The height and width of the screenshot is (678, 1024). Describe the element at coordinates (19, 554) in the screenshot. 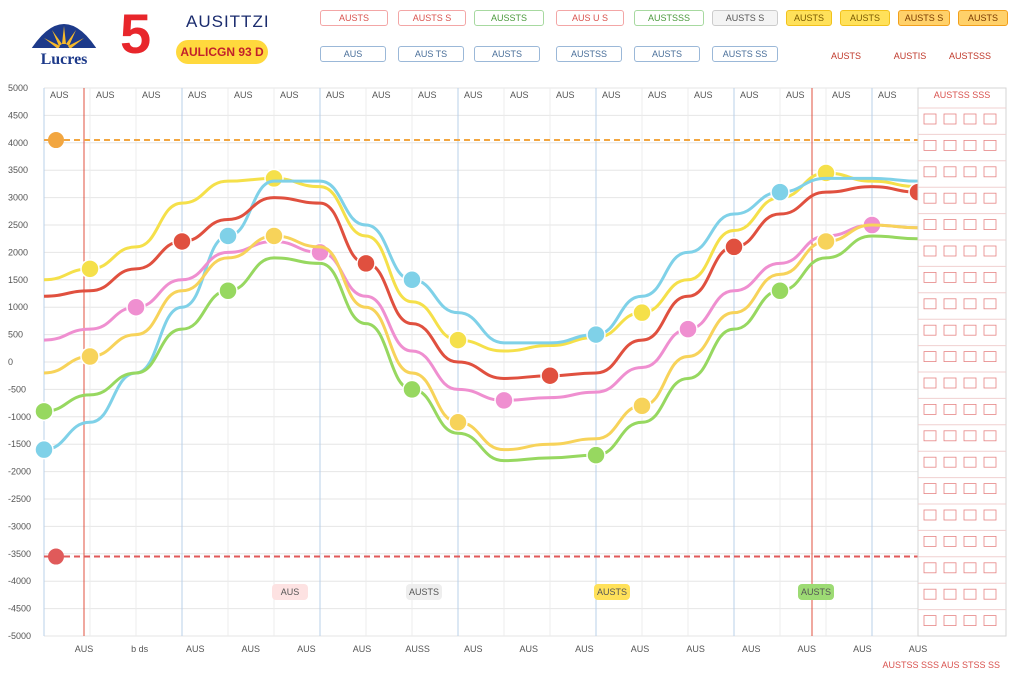

I see `y-tick-label: -3500` at that location.